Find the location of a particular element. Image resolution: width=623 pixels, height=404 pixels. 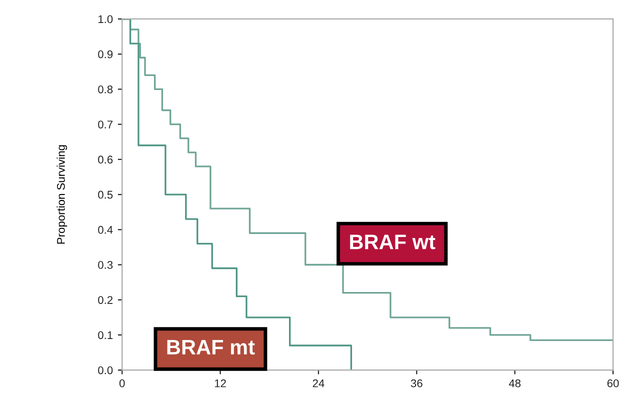

x-tick-label: 12 is located at coordinates (220, 383).